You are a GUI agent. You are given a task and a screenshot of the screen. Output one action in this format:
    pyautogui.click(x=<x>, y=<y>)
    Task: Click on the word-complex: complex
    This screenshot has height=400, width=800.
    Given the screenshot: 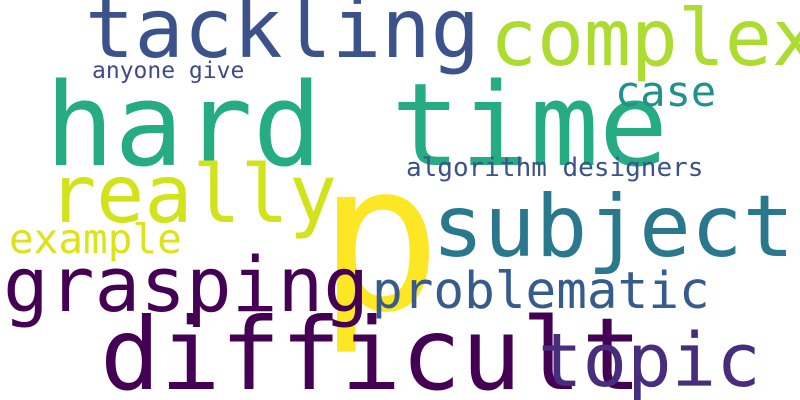 What is the action you would take?
    pyautogui.click(x=645, y=42)
    